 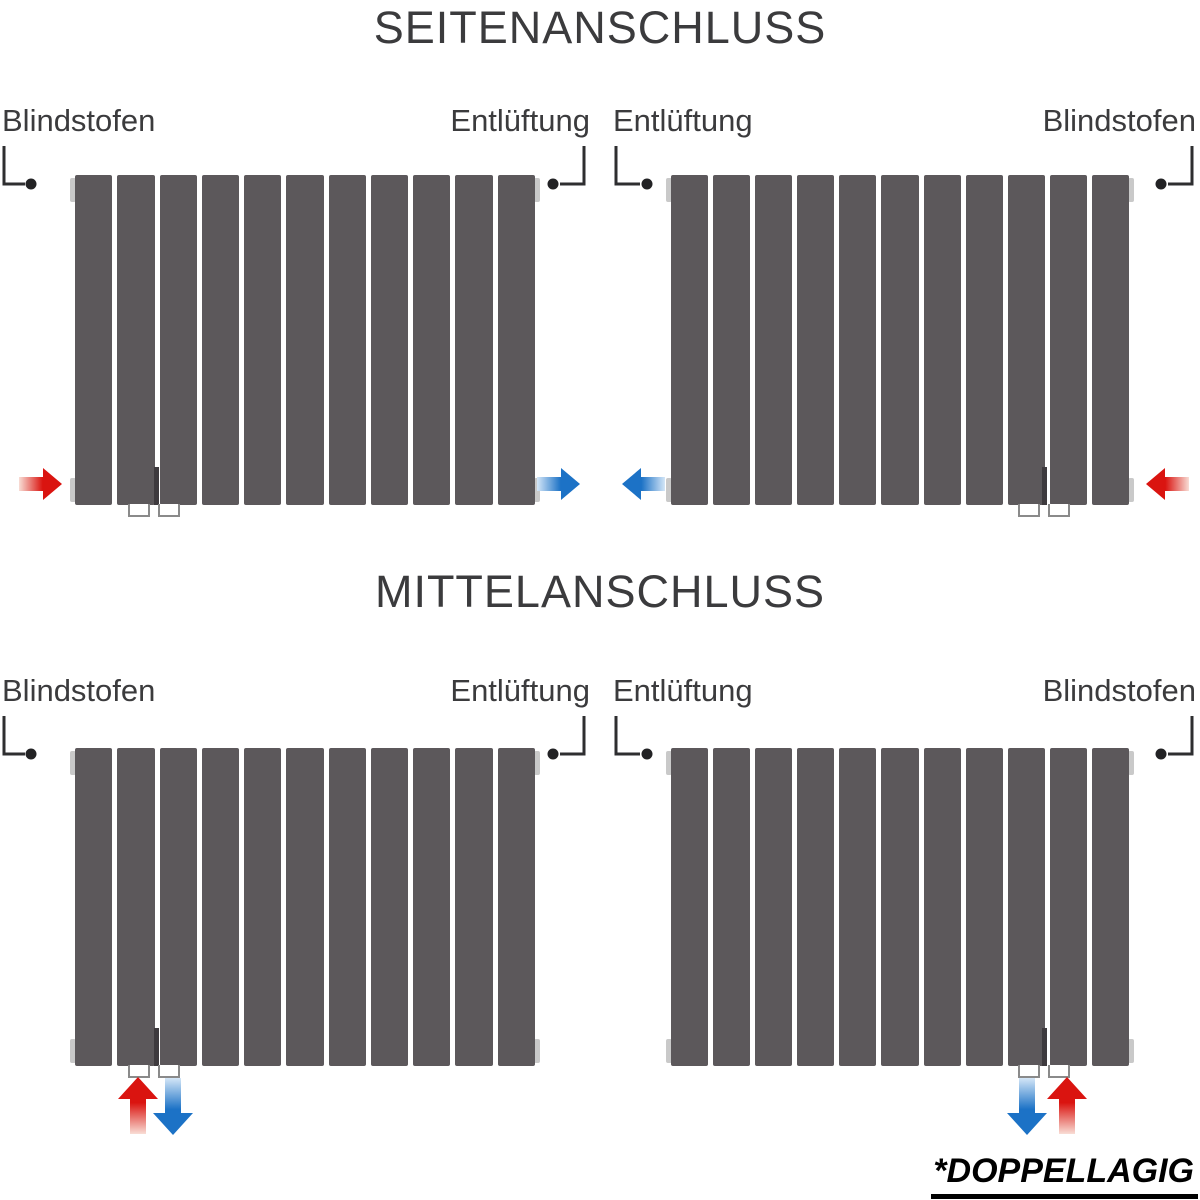 I want to click on hot-inflow-arrow-right-icon, so click(x=40, y=484).